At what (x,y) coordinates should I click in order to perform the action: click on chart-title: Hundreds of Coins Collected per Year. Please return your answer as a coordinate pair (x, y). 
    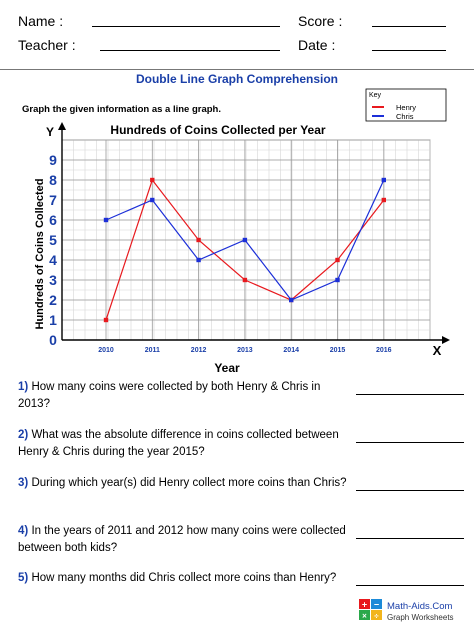
    Looking at the image, I should click on (217, 130).